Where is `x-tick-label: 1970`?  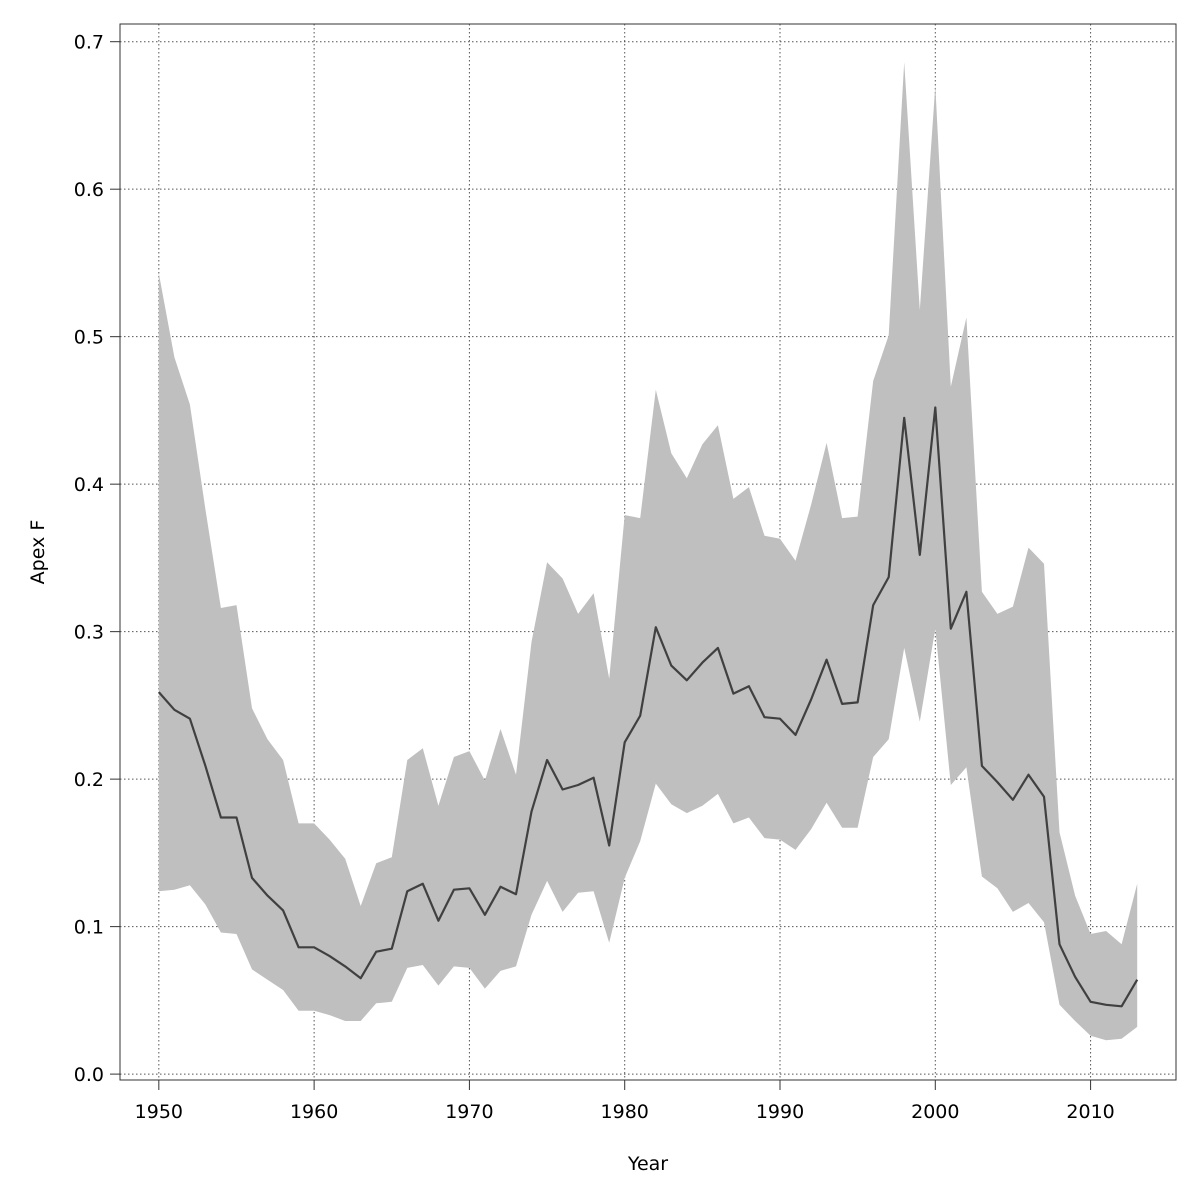 x-tick-label: 1970 is located at coordinates (469, 1112).